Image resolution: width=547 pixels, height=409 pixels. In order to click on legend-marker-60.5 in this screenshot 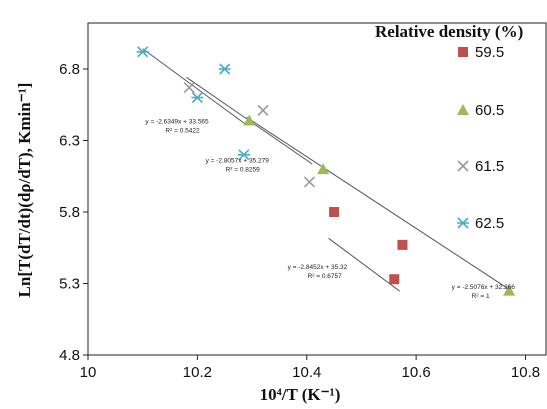, I will do `click(463, 109)`.